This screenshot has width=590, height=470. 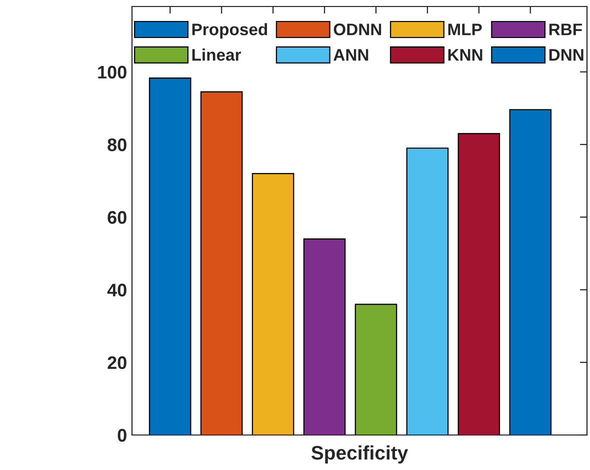 I want to click on y-tick-label: 20, so click(x=117, y=363).